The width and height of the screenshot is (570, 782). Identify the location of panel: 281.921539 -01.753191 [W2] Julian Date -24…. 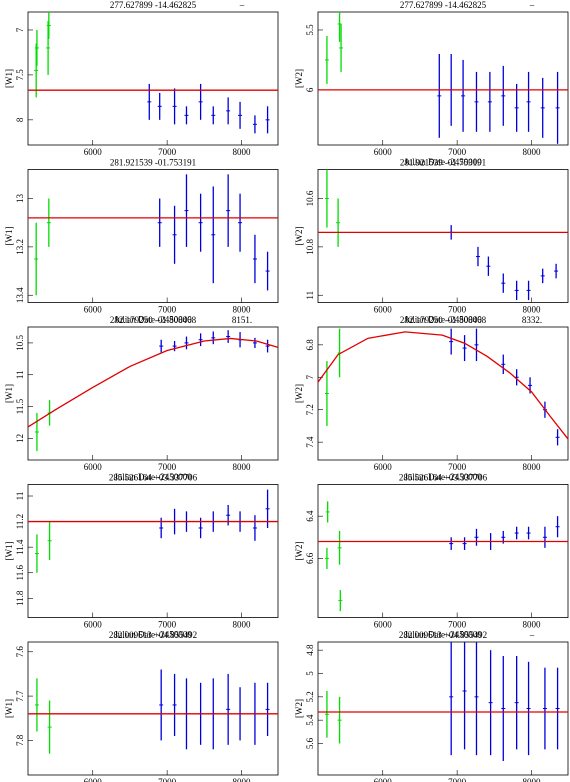
(431, 241).